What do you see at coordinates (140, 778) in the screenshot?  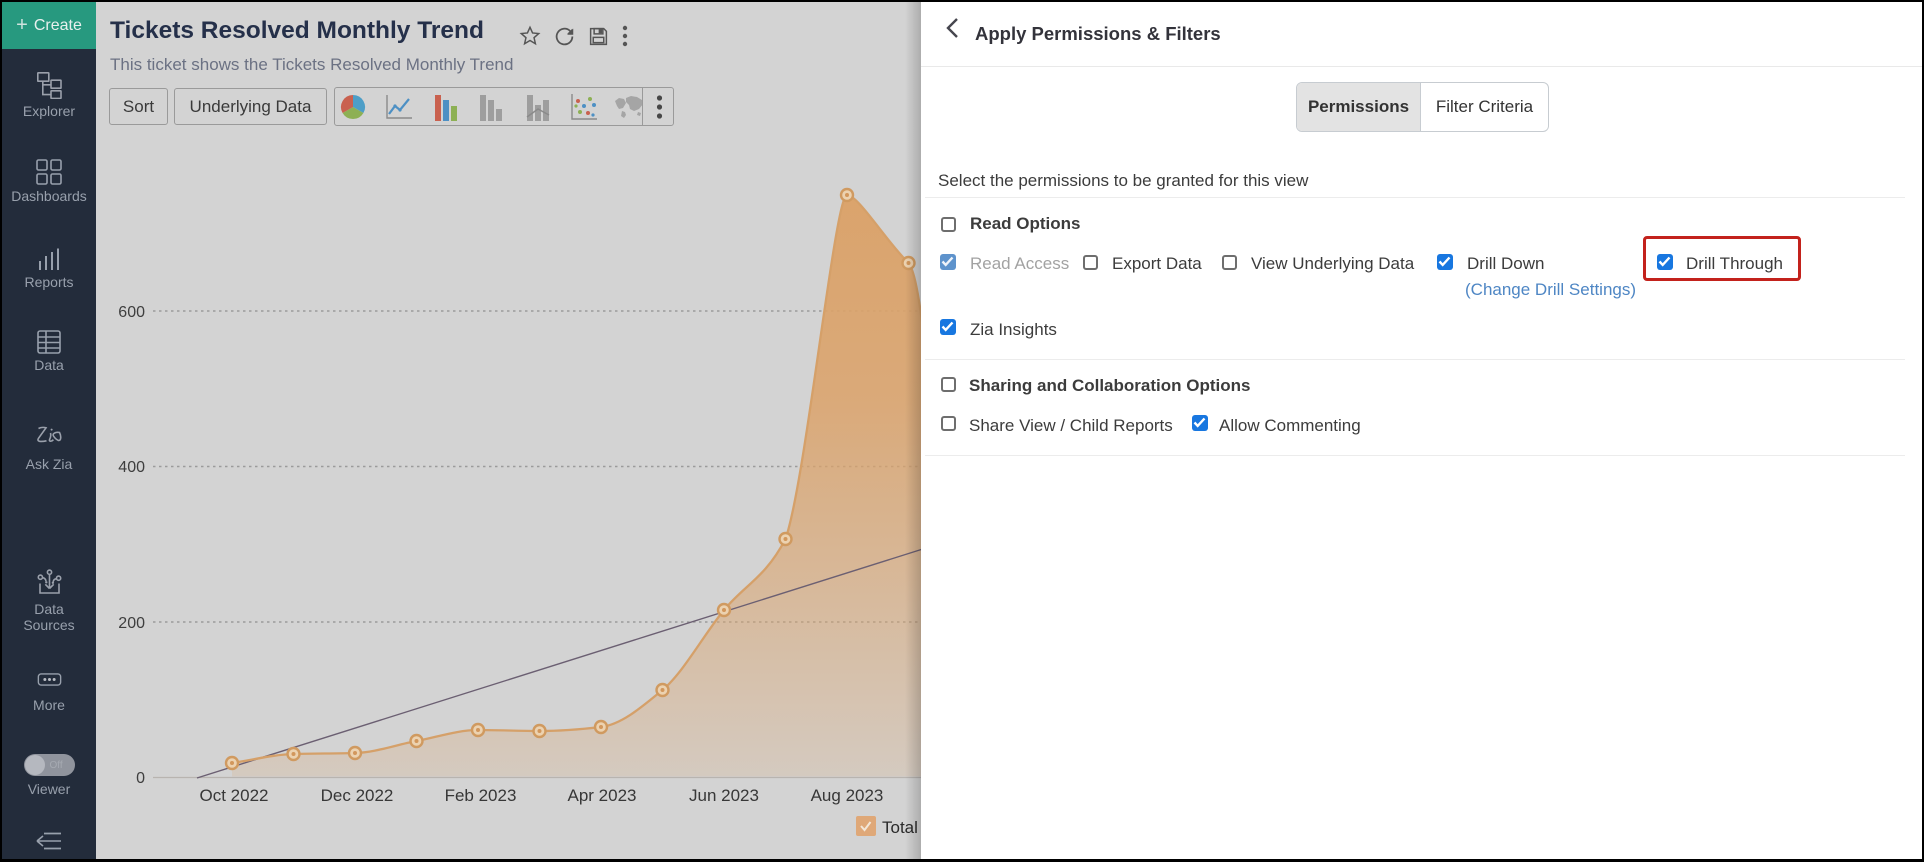 I see `svg-text: 0` at bounding box center [140, 778].